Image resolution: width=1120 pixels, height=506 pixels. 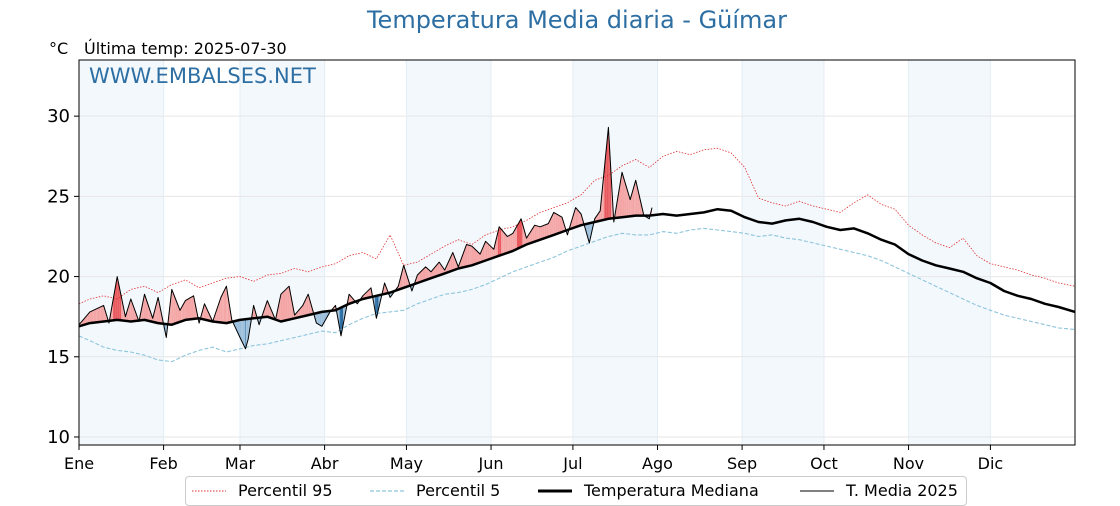 What do you see at coordinates (824, 463) in the screenshot?
I see `x-tick-label: Oct` at bounding box center [824, 463].